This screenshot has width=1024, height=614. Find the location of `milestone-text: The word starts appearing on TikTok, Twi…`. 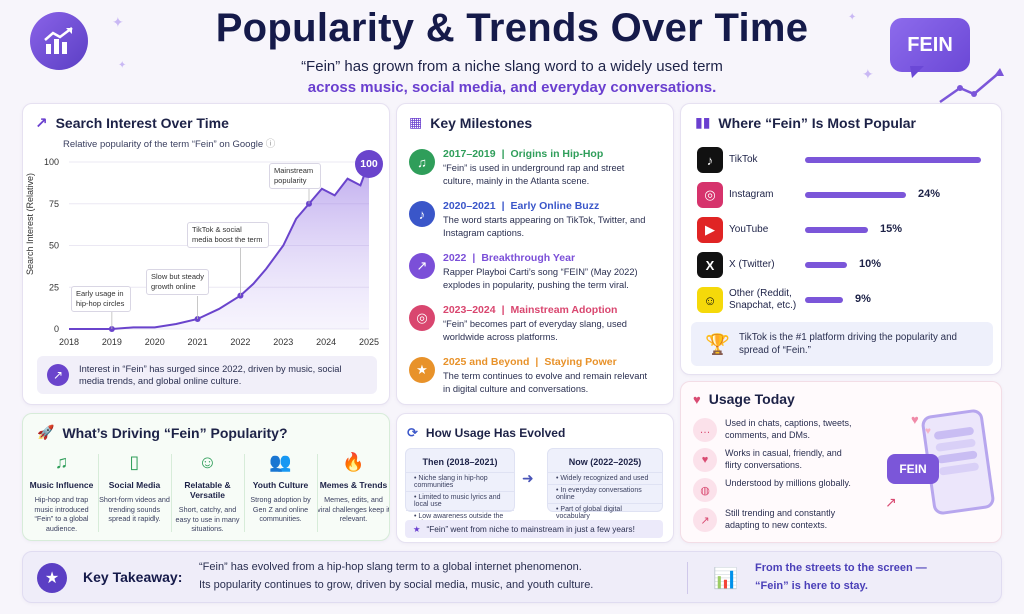

milestone-text: The word starts appearing on TikTok, Twi… is located at coordinates (544, 226).